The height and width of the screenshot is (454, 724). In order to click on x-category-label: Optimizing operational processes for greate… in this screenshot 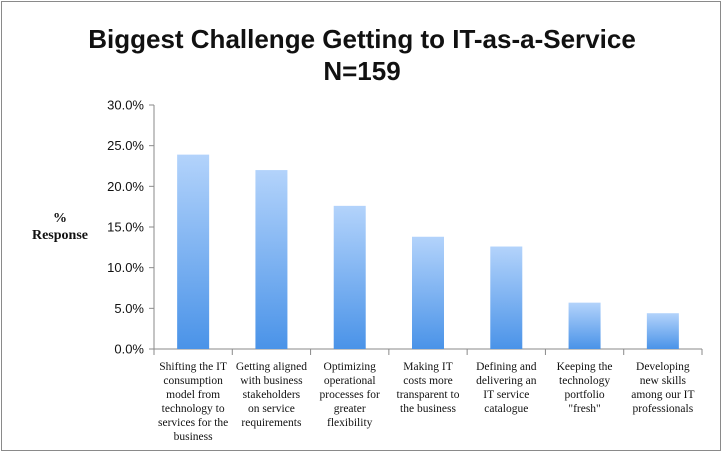, I will do `click(350, 395)`.